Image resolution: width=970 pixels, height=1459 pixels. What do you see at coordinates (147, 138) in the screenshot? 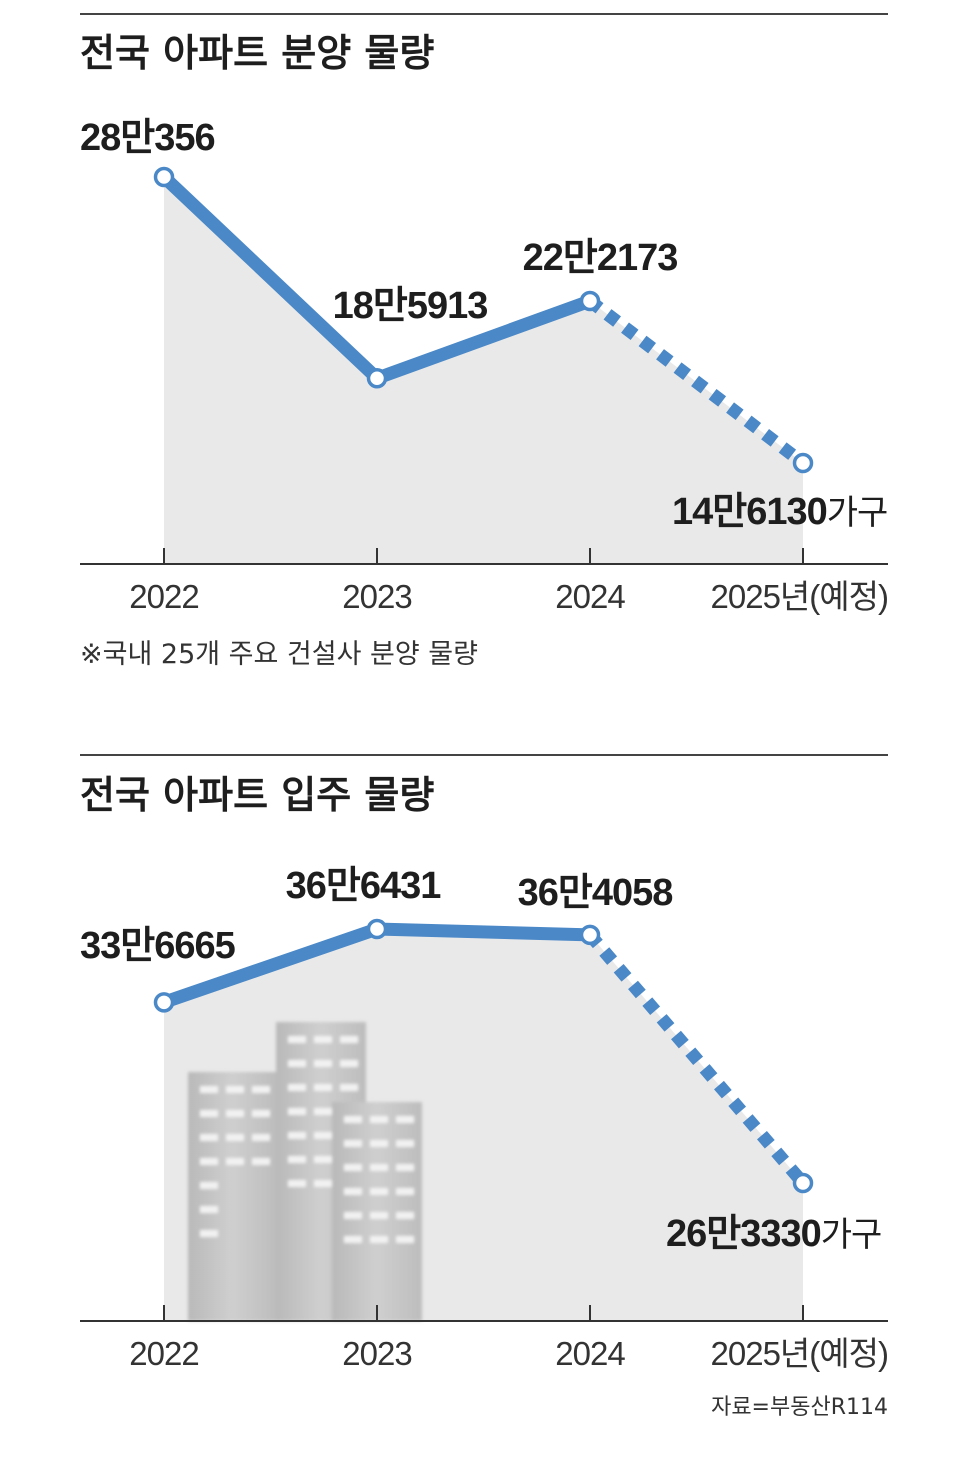
I see `data-label: 28만356` at bounding box center [147, 138].